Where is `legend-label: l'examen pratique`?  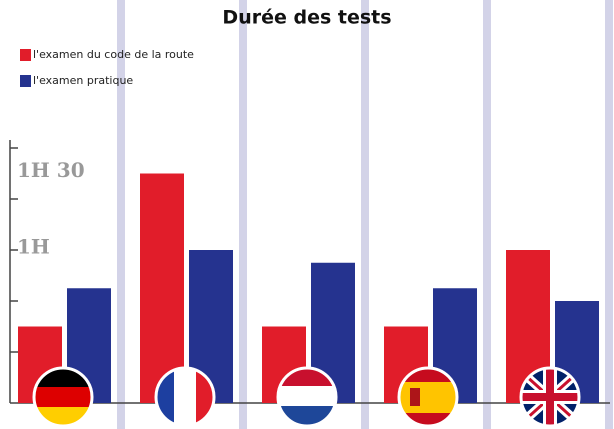 legend-label: l'examen pratique is located at coordinates (83, 80).